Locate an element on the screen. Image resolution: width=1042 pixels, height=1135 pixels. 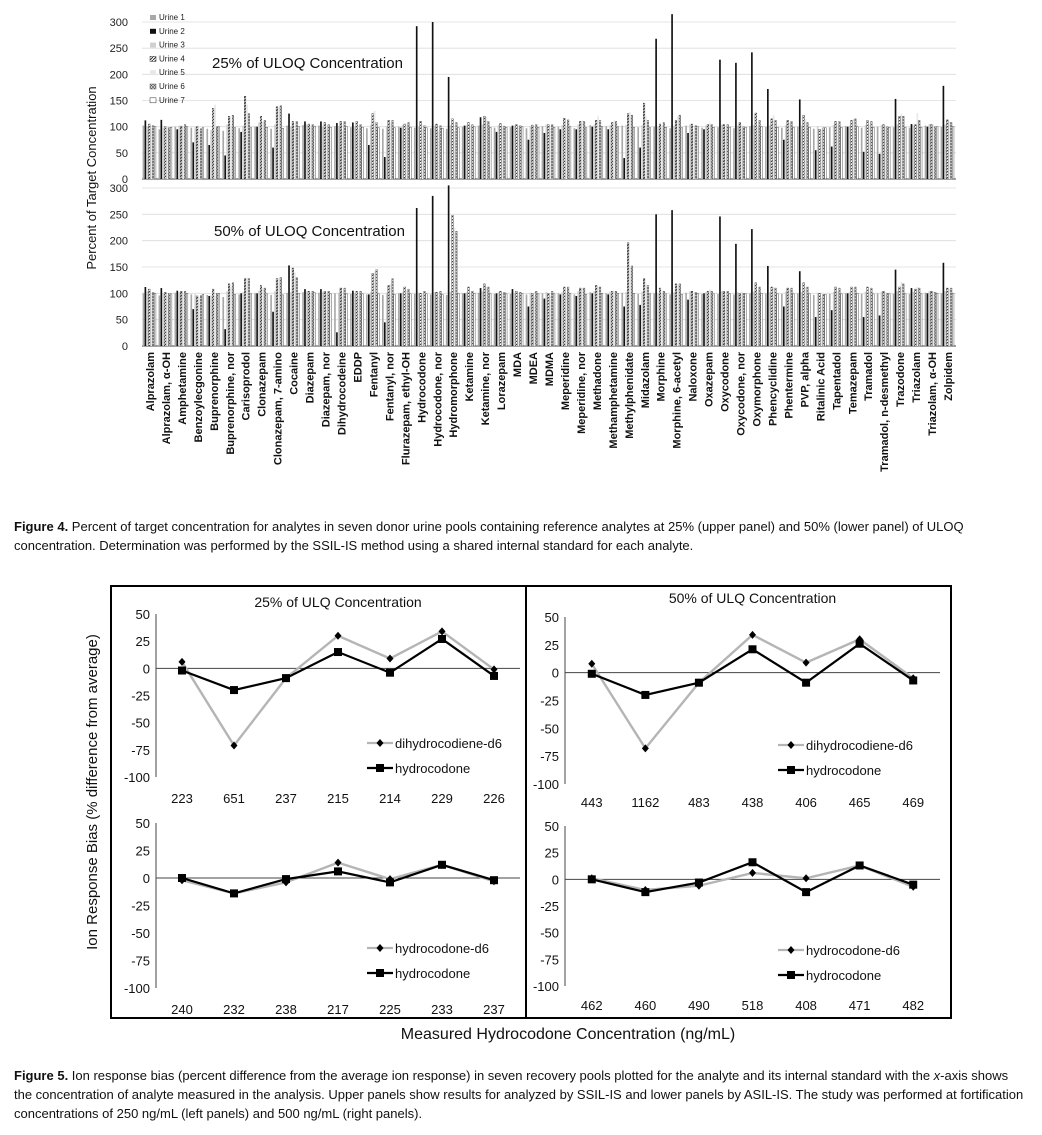
y-tick-label: 150 is located at coordinates (119, 102).